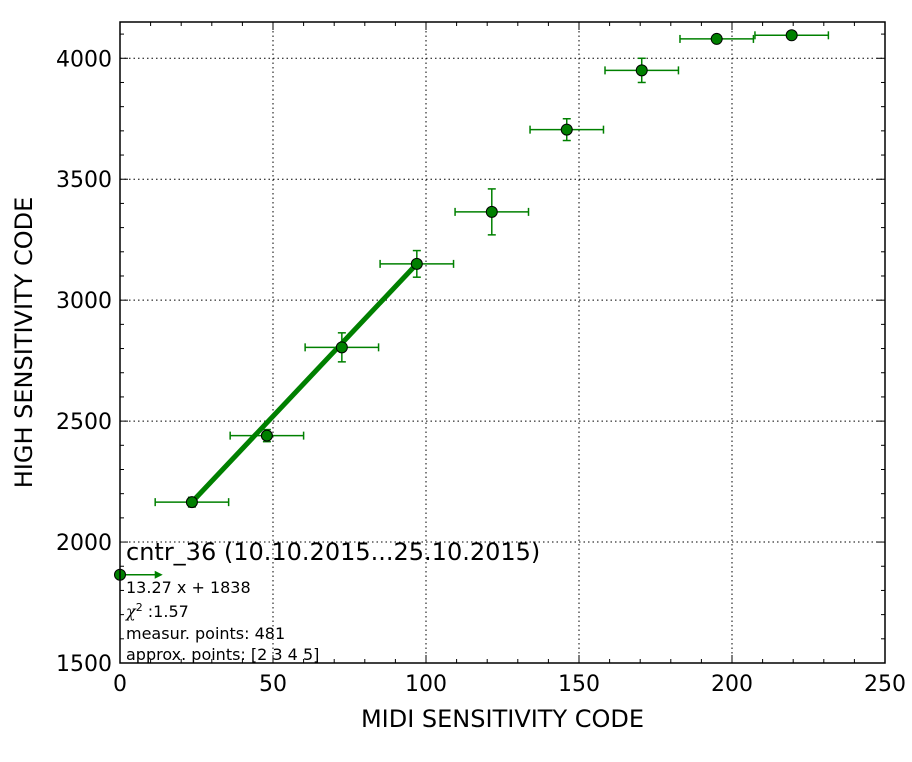  I want to click on fit-line, so click(304, 383).